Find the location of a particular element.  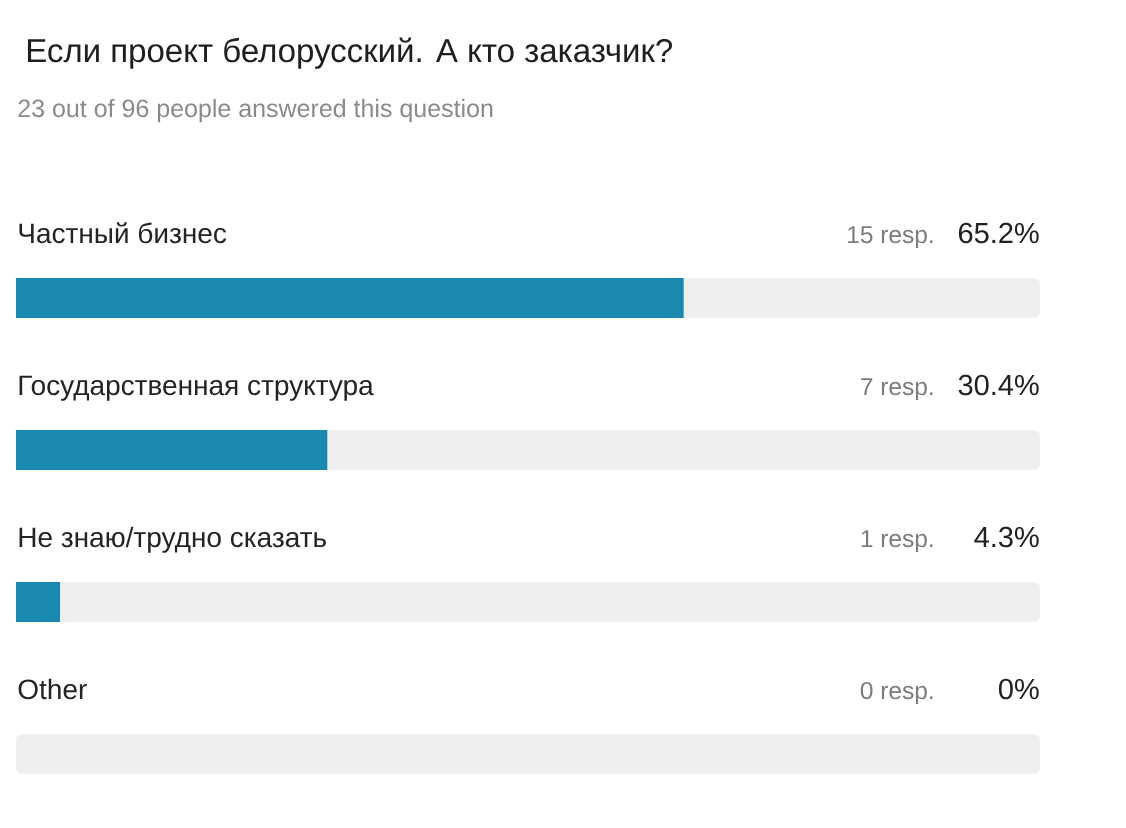

annotation: 1 resp. is located at coordinates (897, 541).